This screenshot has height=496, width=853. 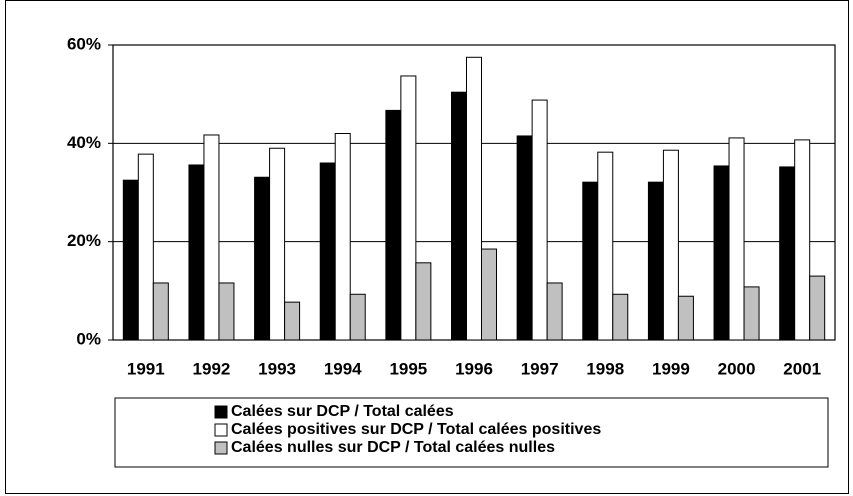 I want to click on legend-label: Calées sur DCP / Total calées, so click(x=342, y=411).